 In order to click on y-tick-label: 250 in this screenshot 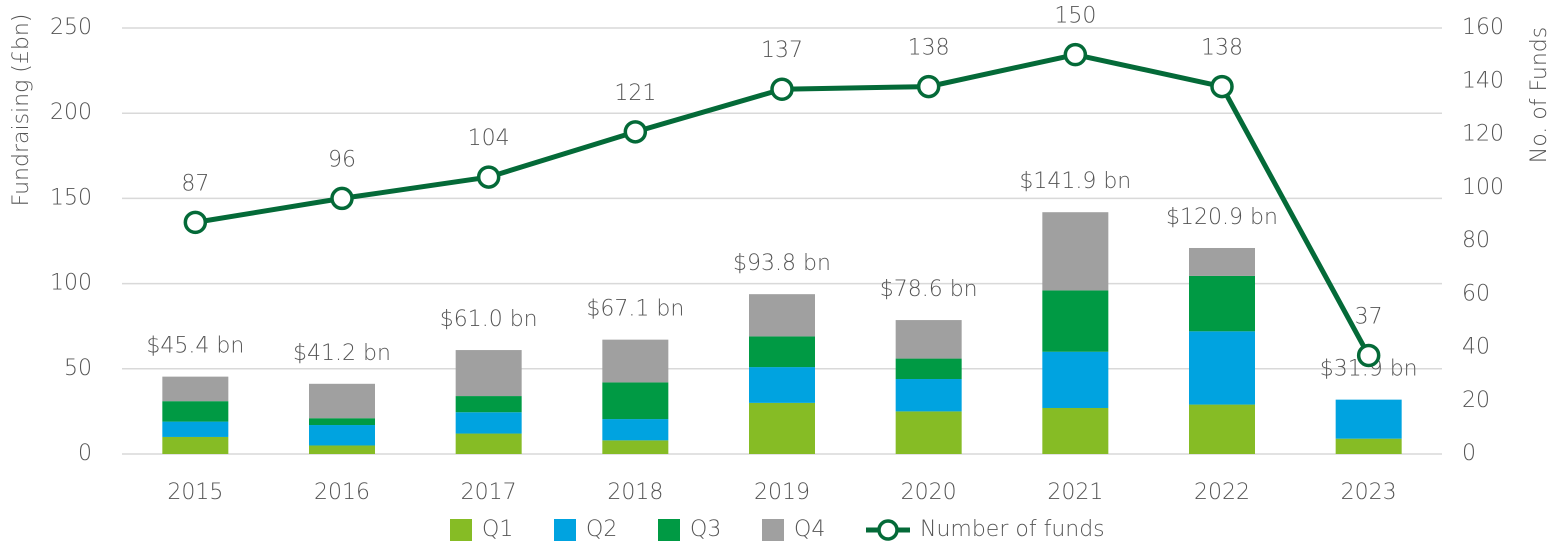, I will do `click(71, 27)`.